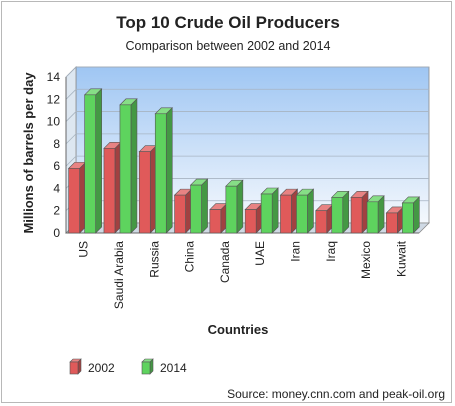 The image size is (455, 406). I want to click on x-tick-label: Kuwait, so click(401, 258).